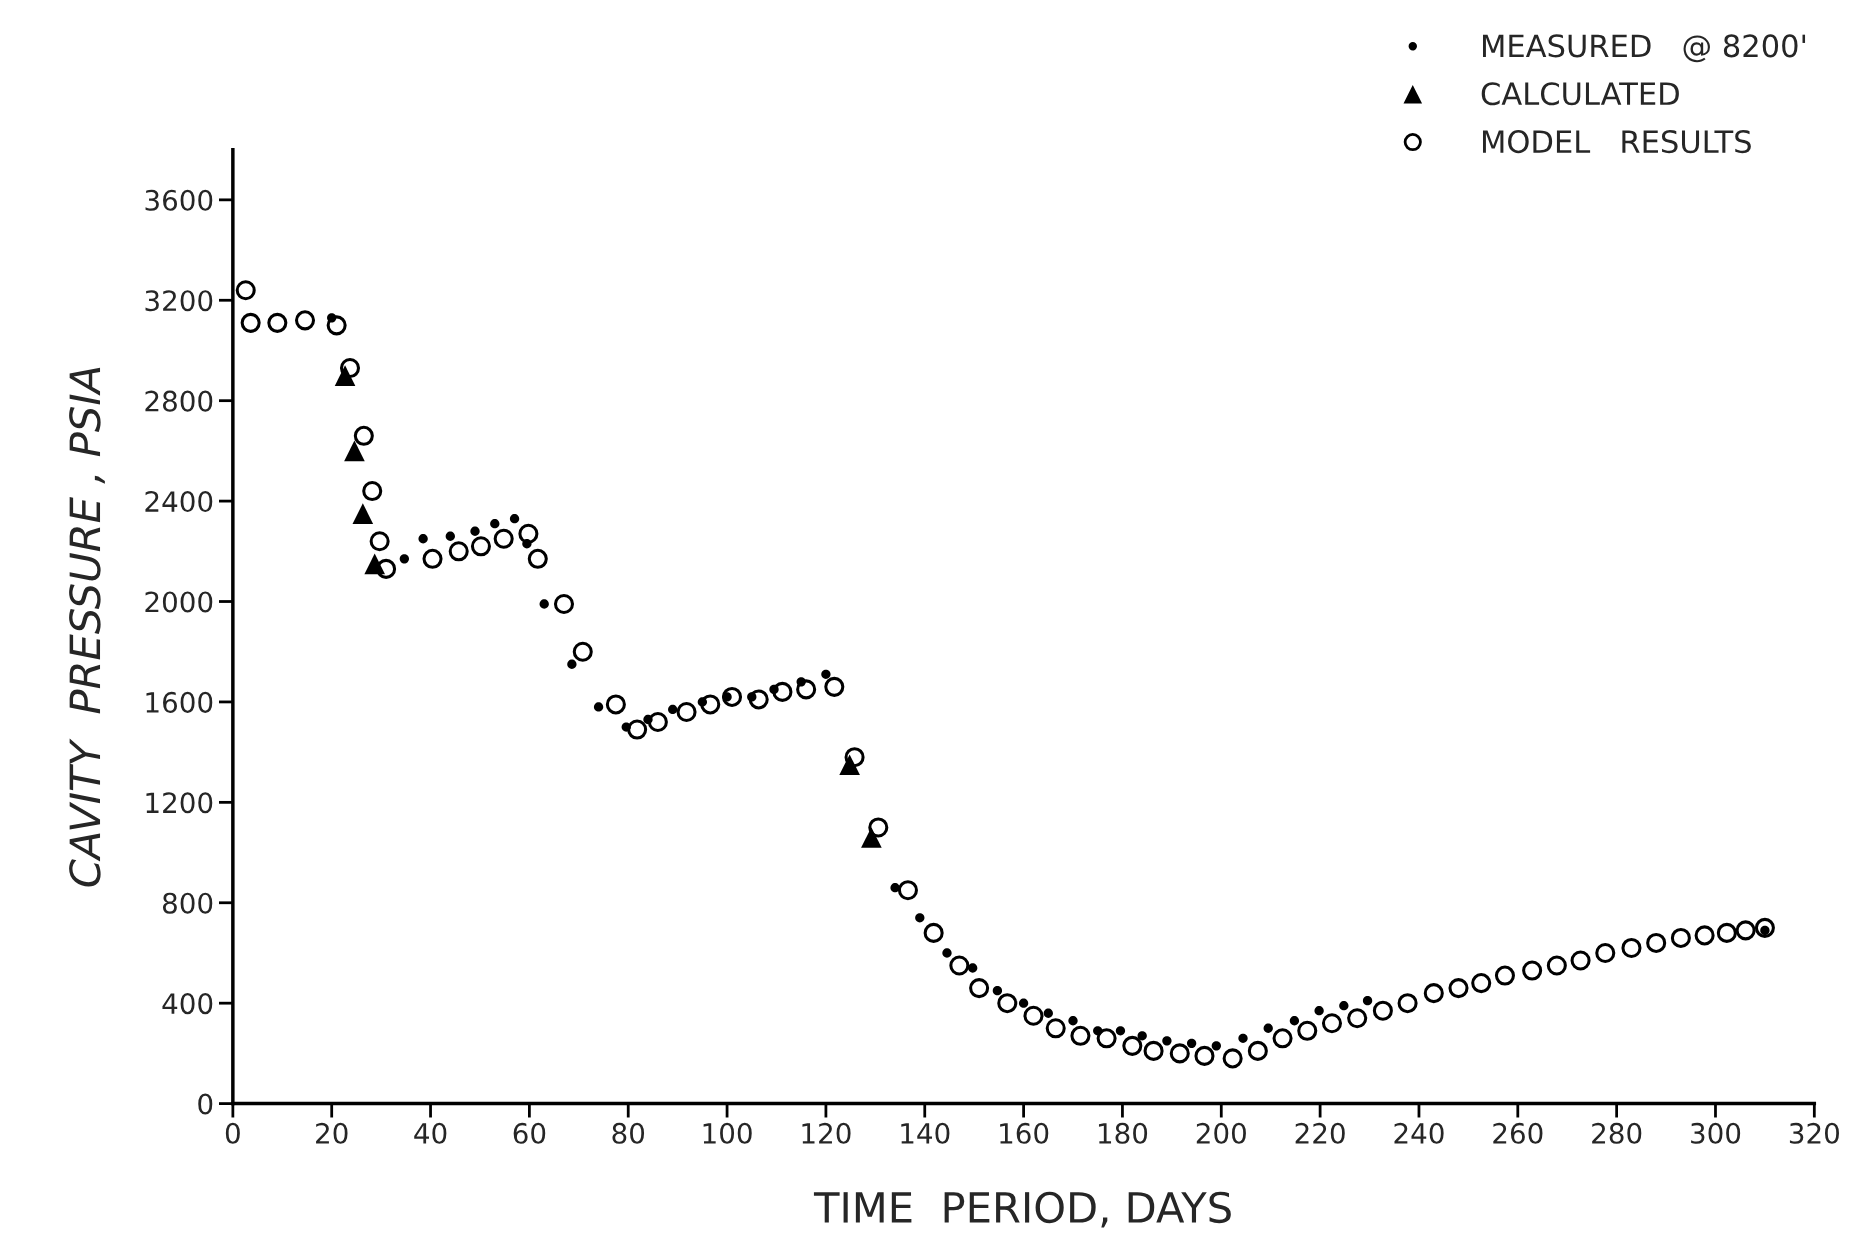 The width and height of the screenshot is (1854, 1247). Describe the element at coordinates (87, 627) in the screenshot. I see `y-axis-title: CAVITY PRESSURE , PSIA` at that location.